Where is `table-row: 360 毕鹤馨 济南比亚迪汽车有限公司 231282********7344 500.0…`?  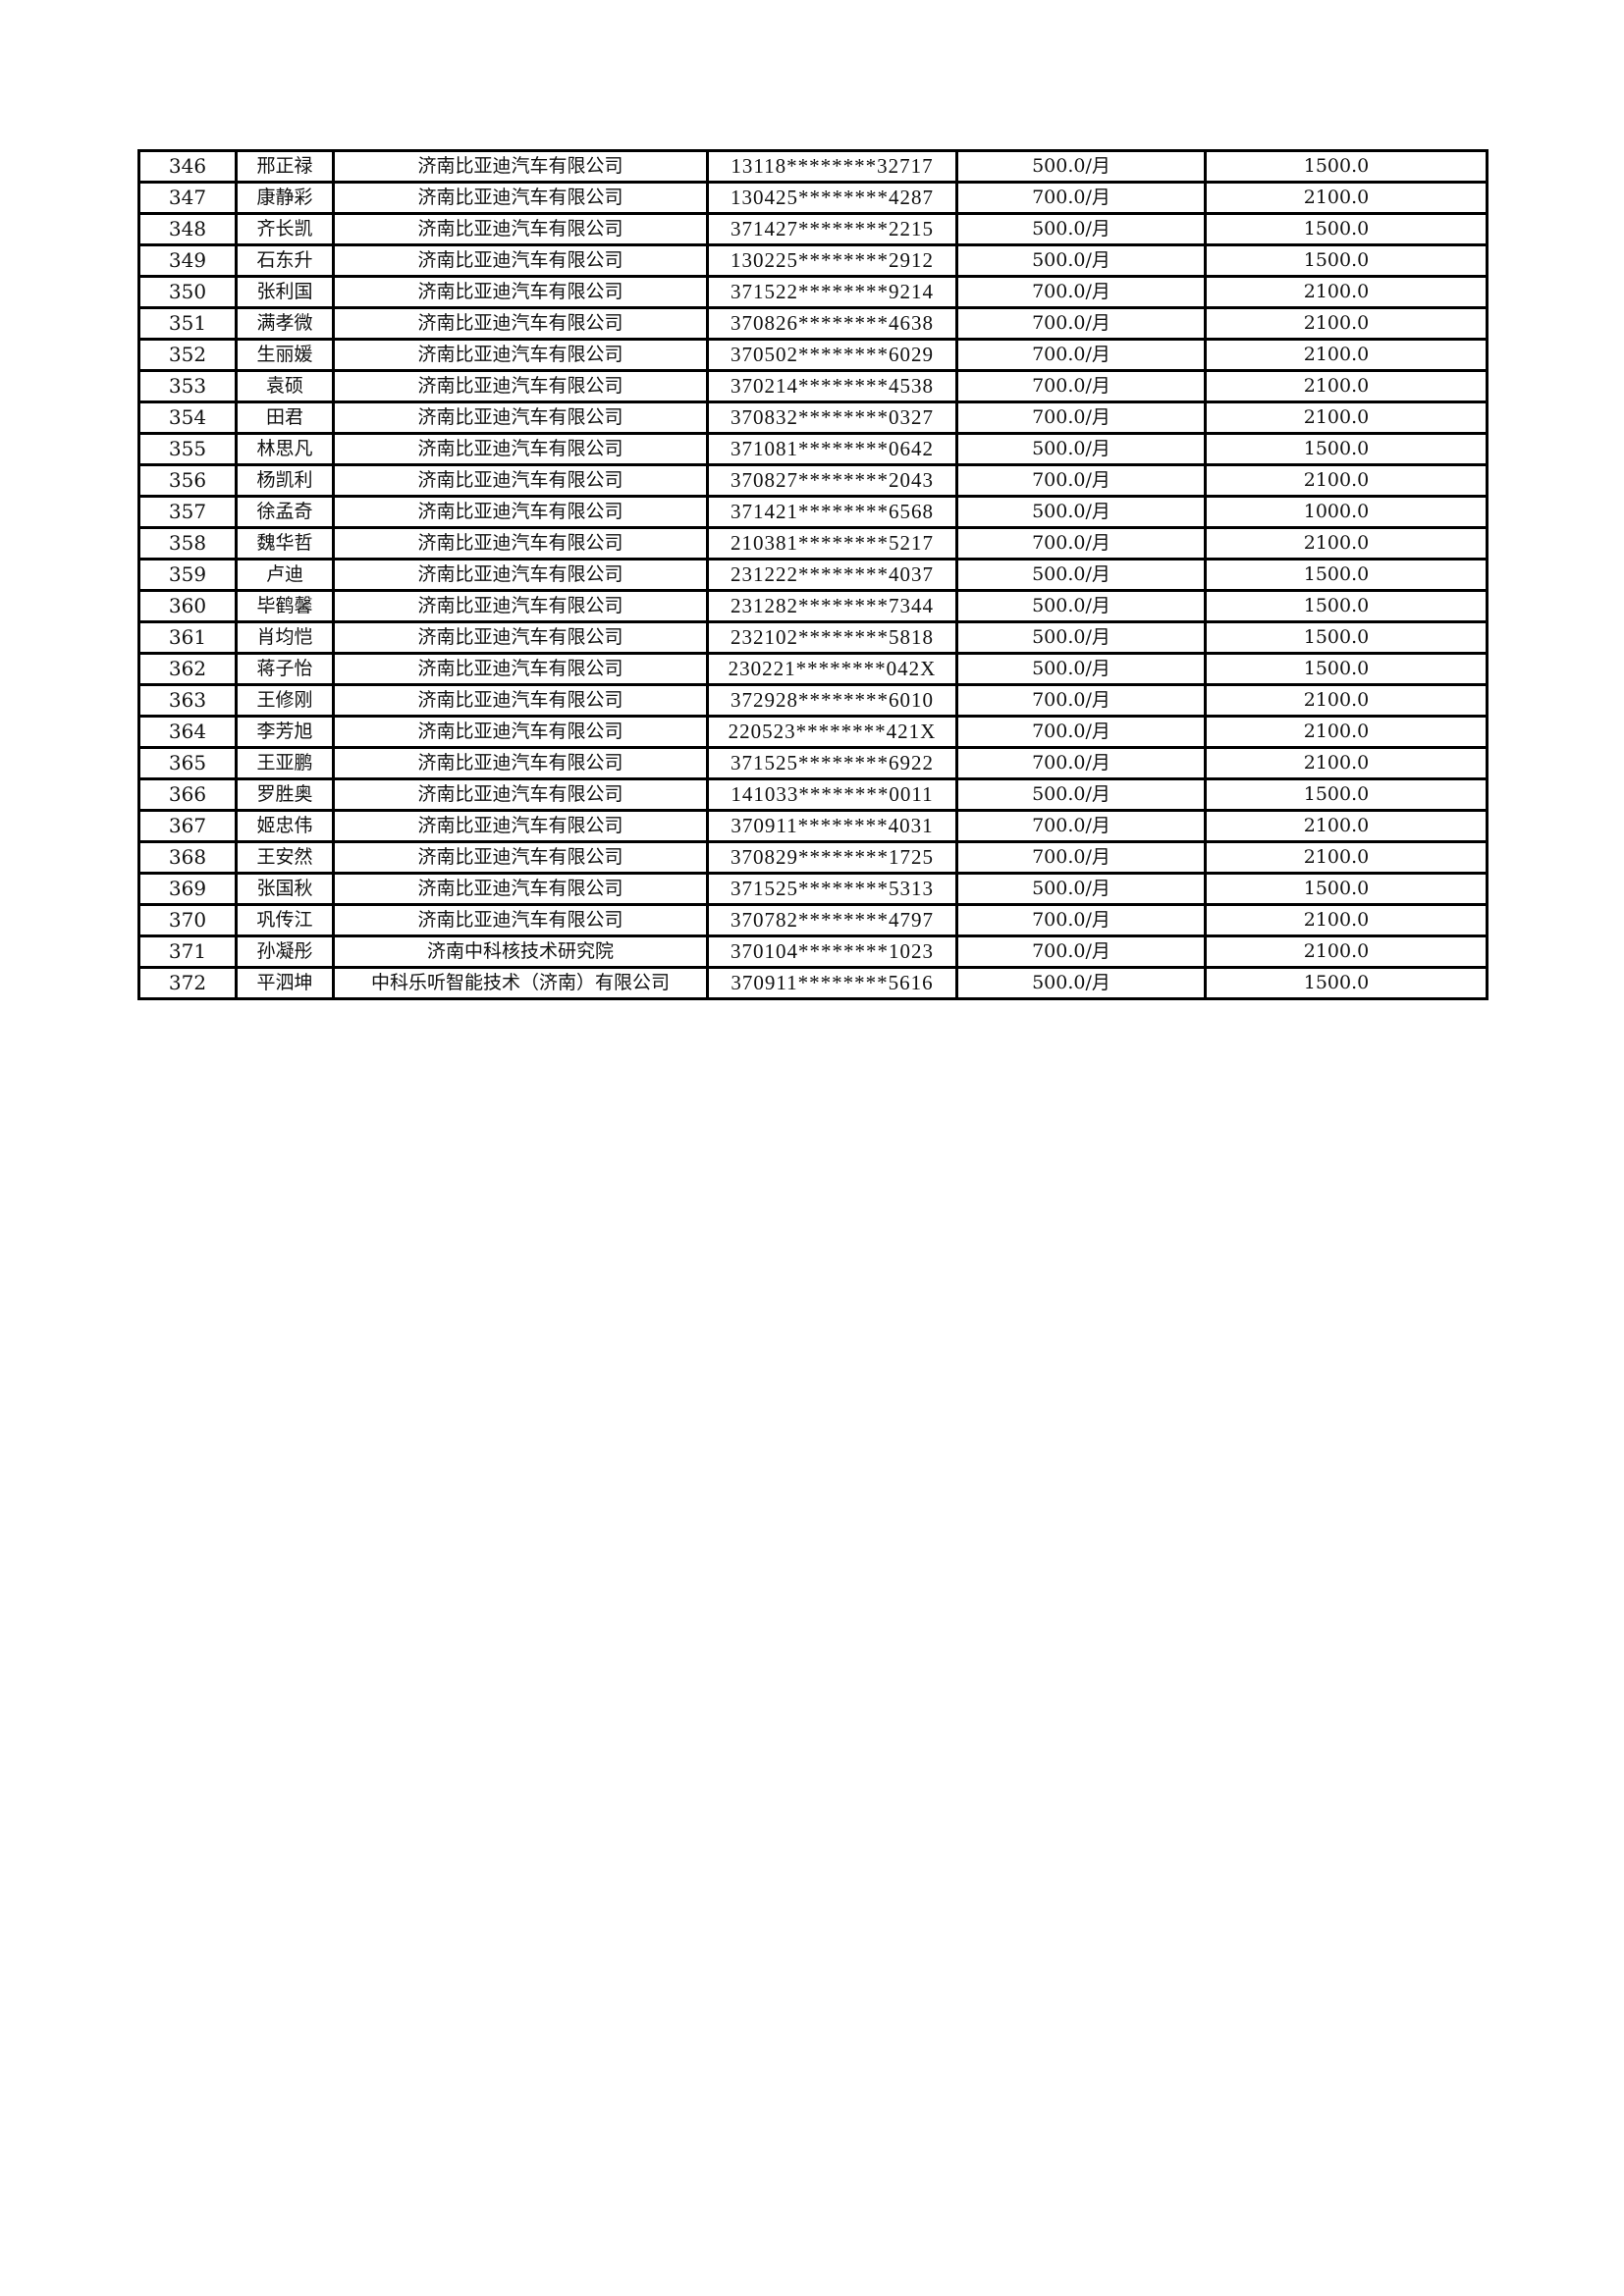
table-row: 360 毕鹤馨 济南比亚迪汽车有限公司 231282********7344 500.0… is located at coordinates (813, 606).